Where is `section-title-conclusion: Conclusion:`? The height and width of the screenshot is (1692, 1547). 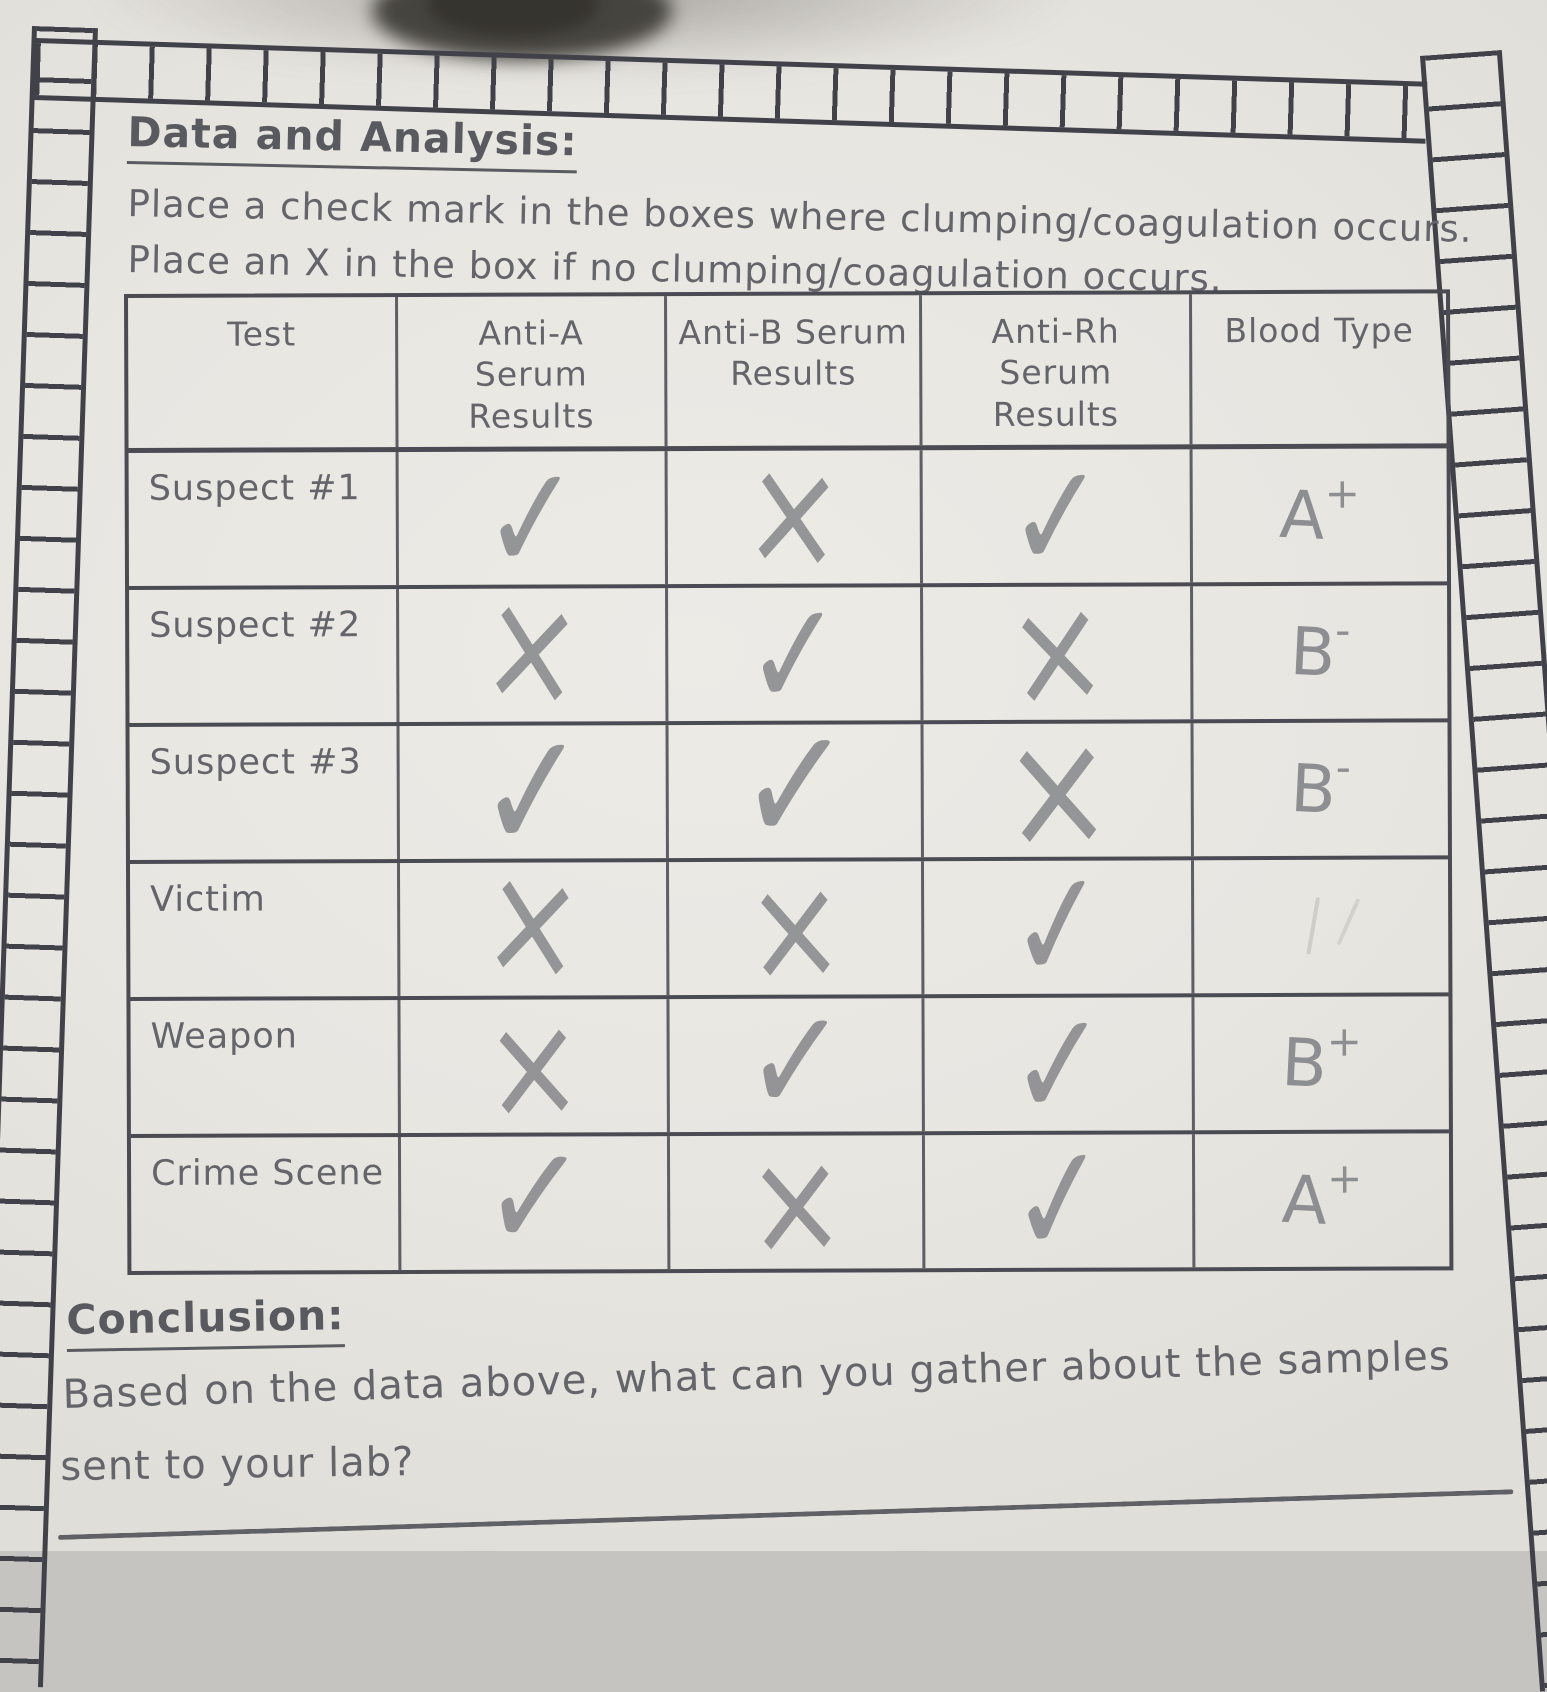
section-title-conclusion: Conclusion: is located at coordinates (206, 1321).